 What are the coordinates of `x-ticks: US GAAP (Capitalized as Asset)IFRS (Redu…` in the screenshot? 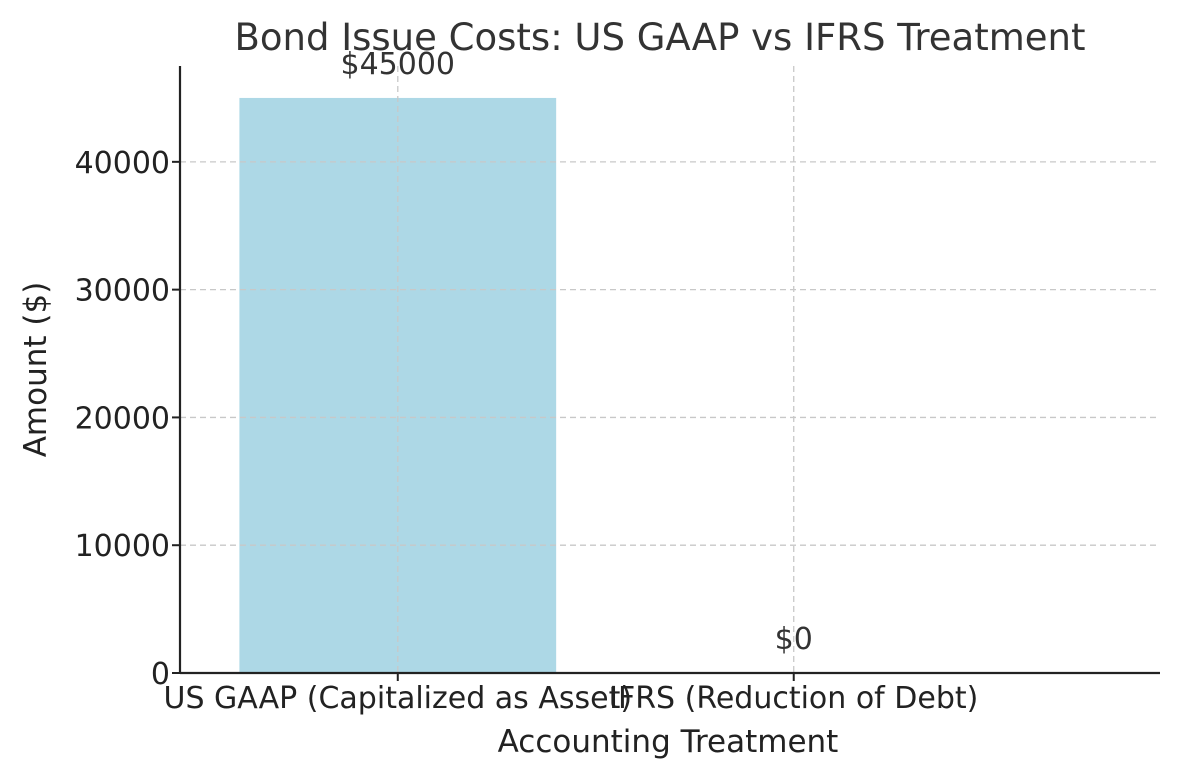 It's located at (570, 694).